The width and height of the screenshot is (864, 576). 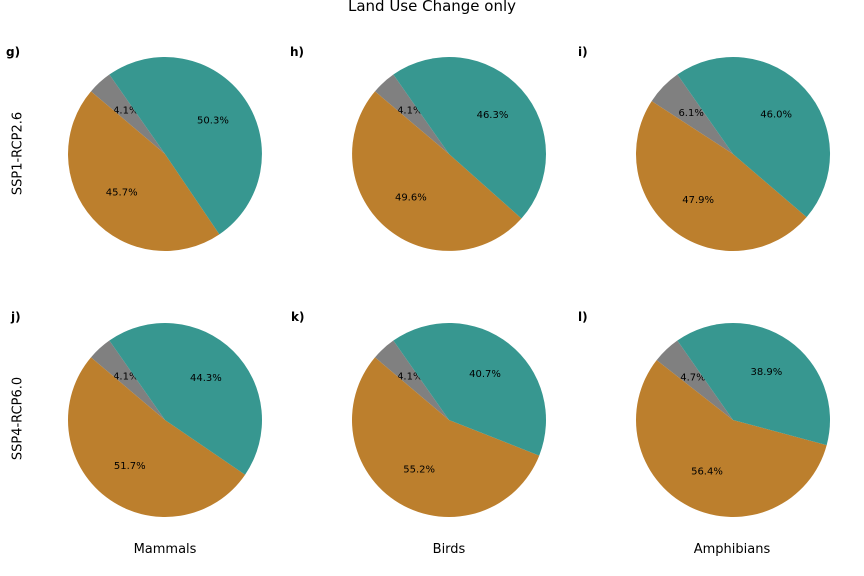 What do you see at coordinates (698, 200) in the screenshot?
I see `pie-2-label-1: 47.9%` at bounding box center [698, 200].